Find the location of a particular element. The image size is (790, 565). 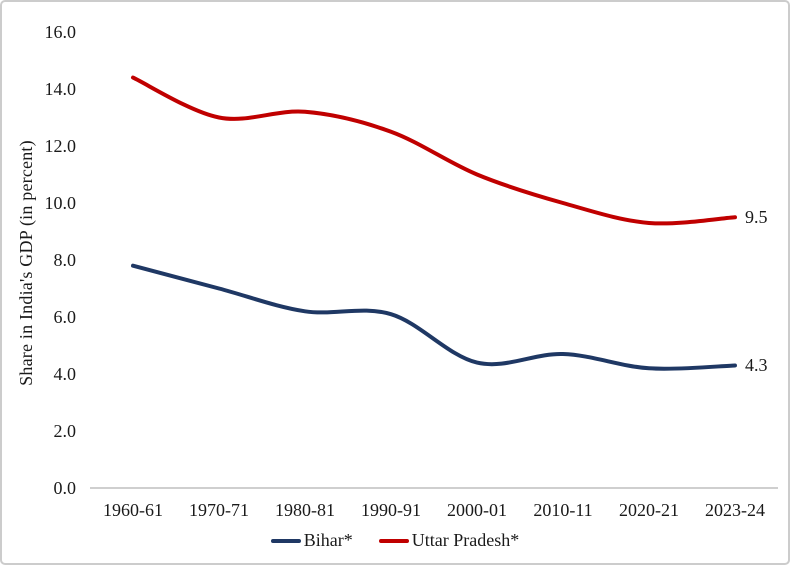

x-tick-label: 2023-24 is located at coordinates (735, 510).